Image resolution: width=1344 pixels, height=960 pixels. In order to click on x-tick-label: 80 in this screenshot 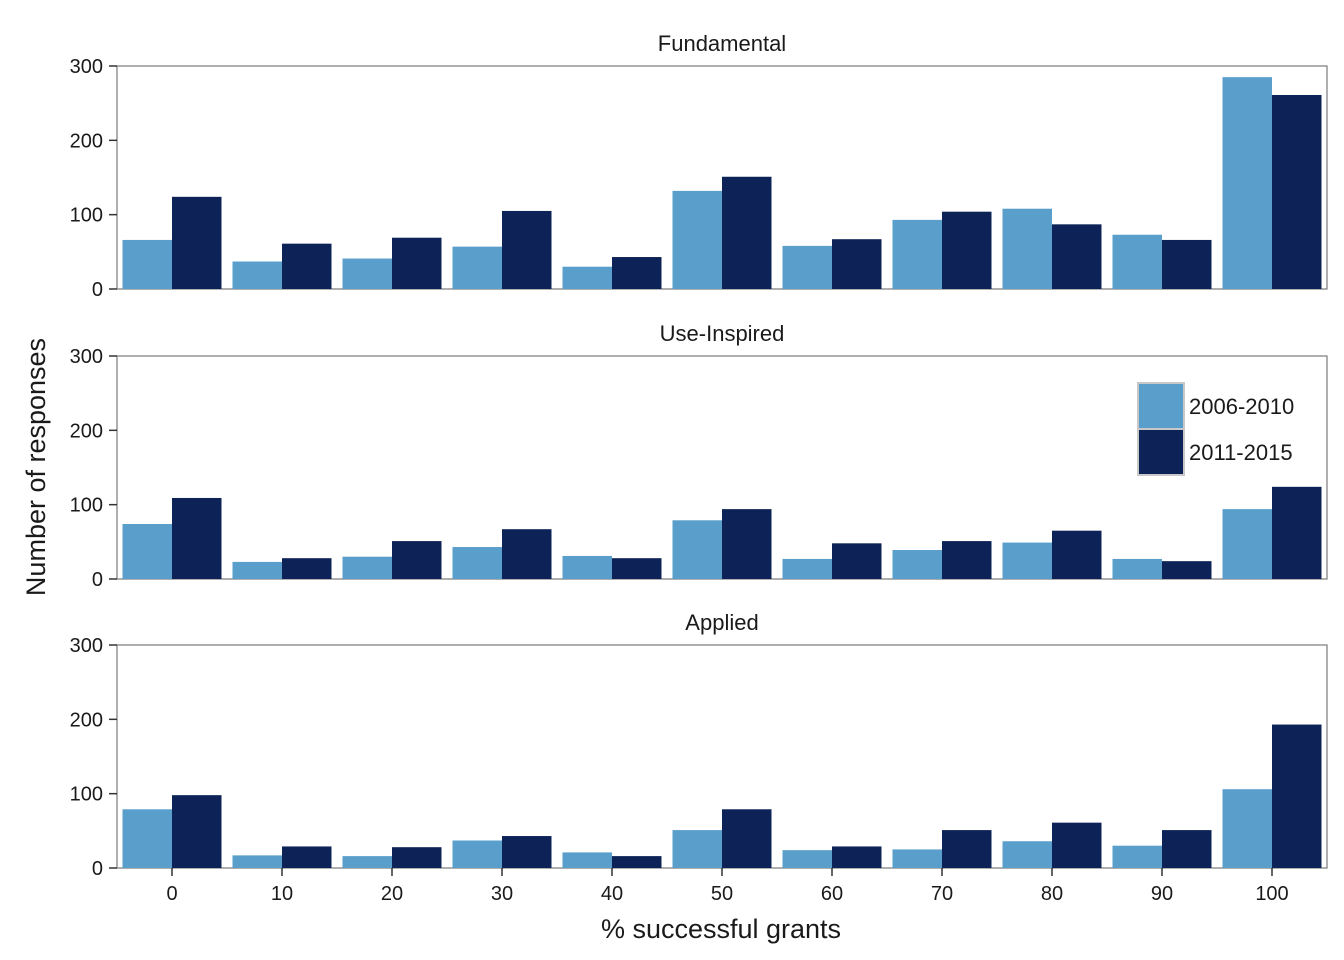, I will do `click(1052, 894)`.